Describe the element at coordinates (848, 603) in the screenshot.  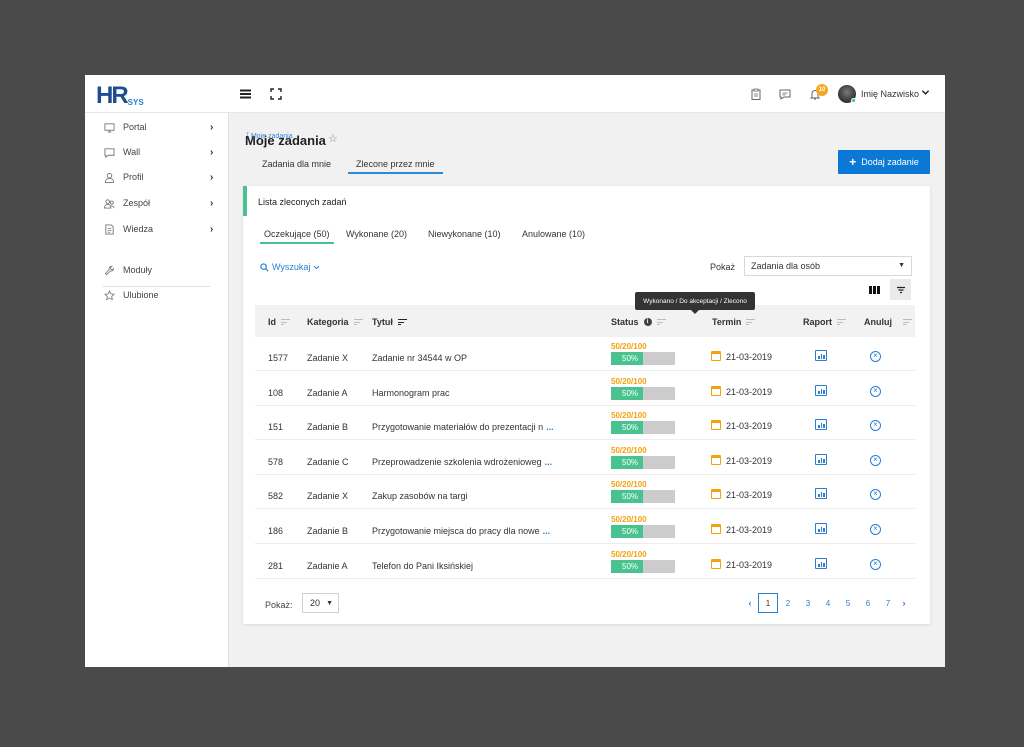
I see `page-button: 5` at that location.